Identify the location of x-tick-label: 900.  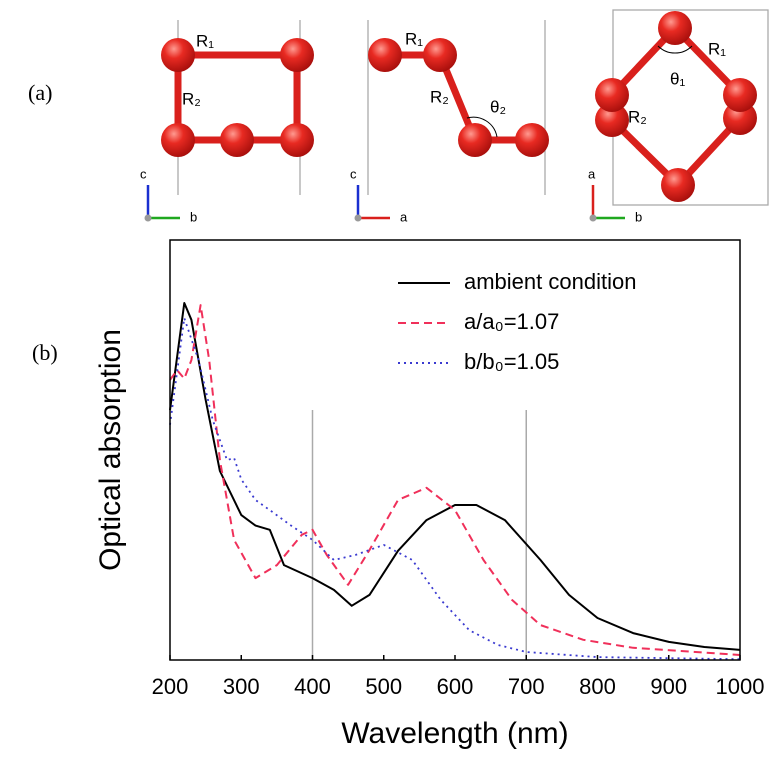
(668, 686).